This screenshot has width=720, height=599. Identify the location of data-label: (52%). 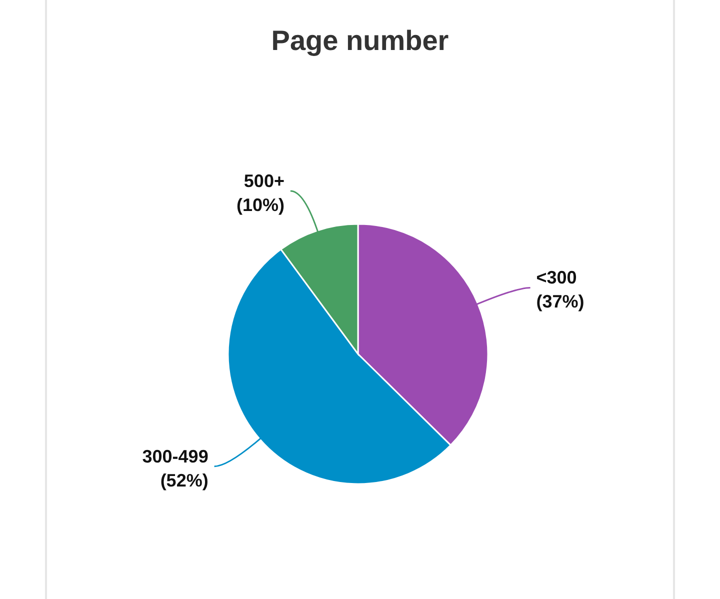
(184, 480).